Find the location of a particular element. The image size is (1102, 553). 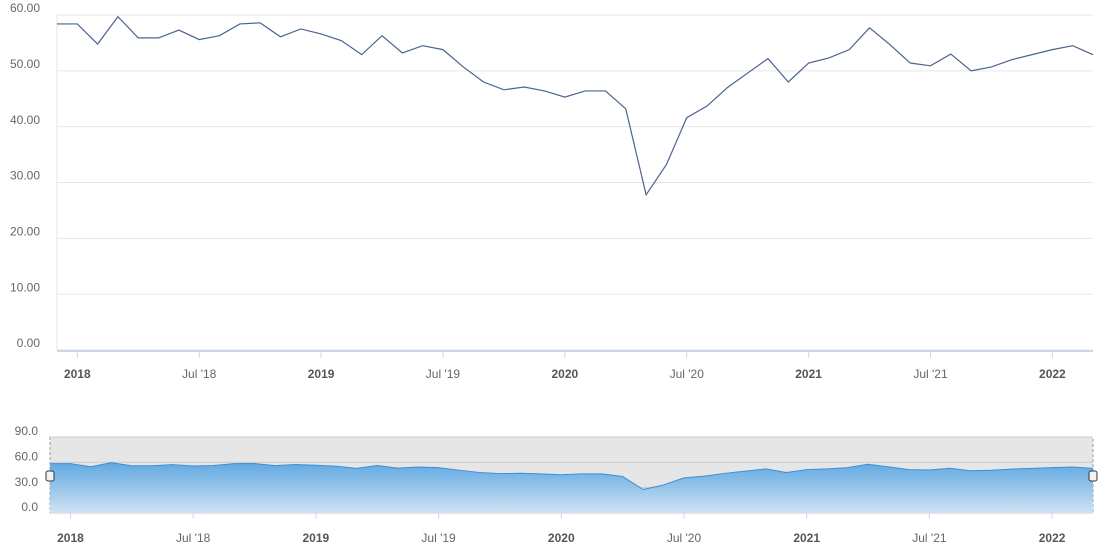

navigator-x-tick-label: 2018 is located at coordinates (70, 538).